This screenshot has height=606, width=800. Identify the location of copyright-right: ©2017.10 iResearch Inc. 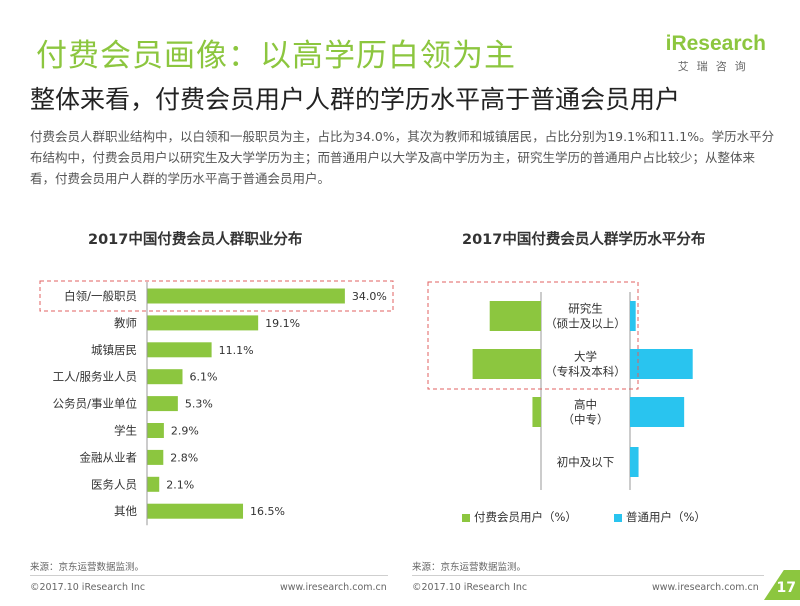
(470, 587).